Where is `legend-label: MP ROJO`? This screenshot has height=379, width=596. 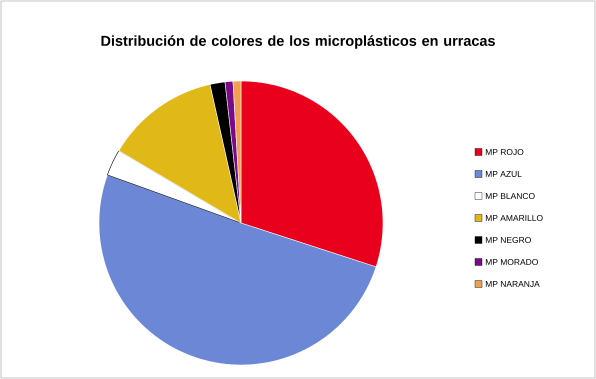
legend-label: MP ROJO is located at coordinates (505, 152).